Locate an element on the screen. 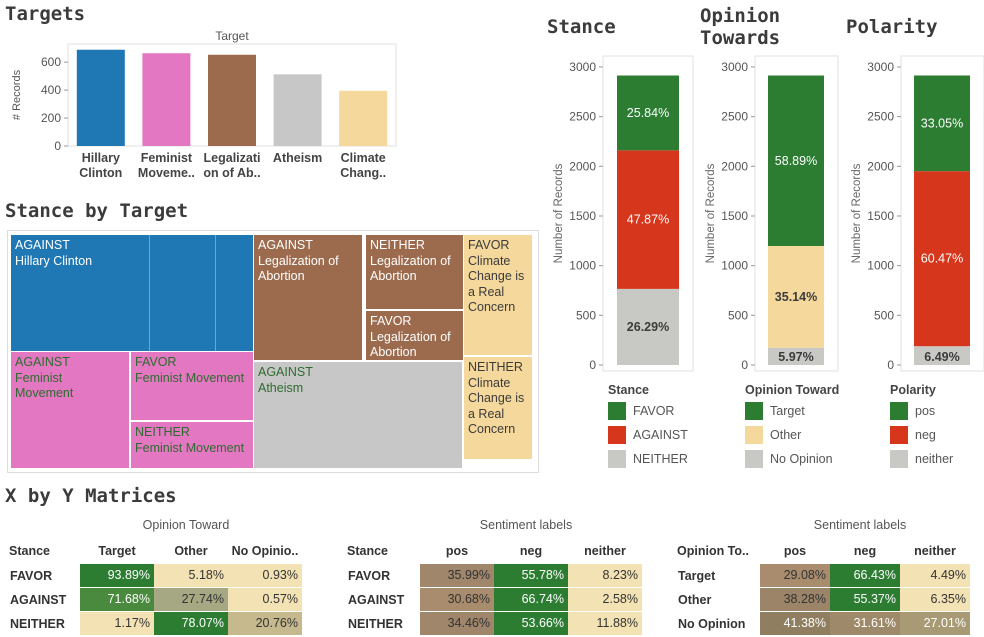 The image size is (984, 637). matrix1-row-label: FAVOR is located at coordinates (31, 576).